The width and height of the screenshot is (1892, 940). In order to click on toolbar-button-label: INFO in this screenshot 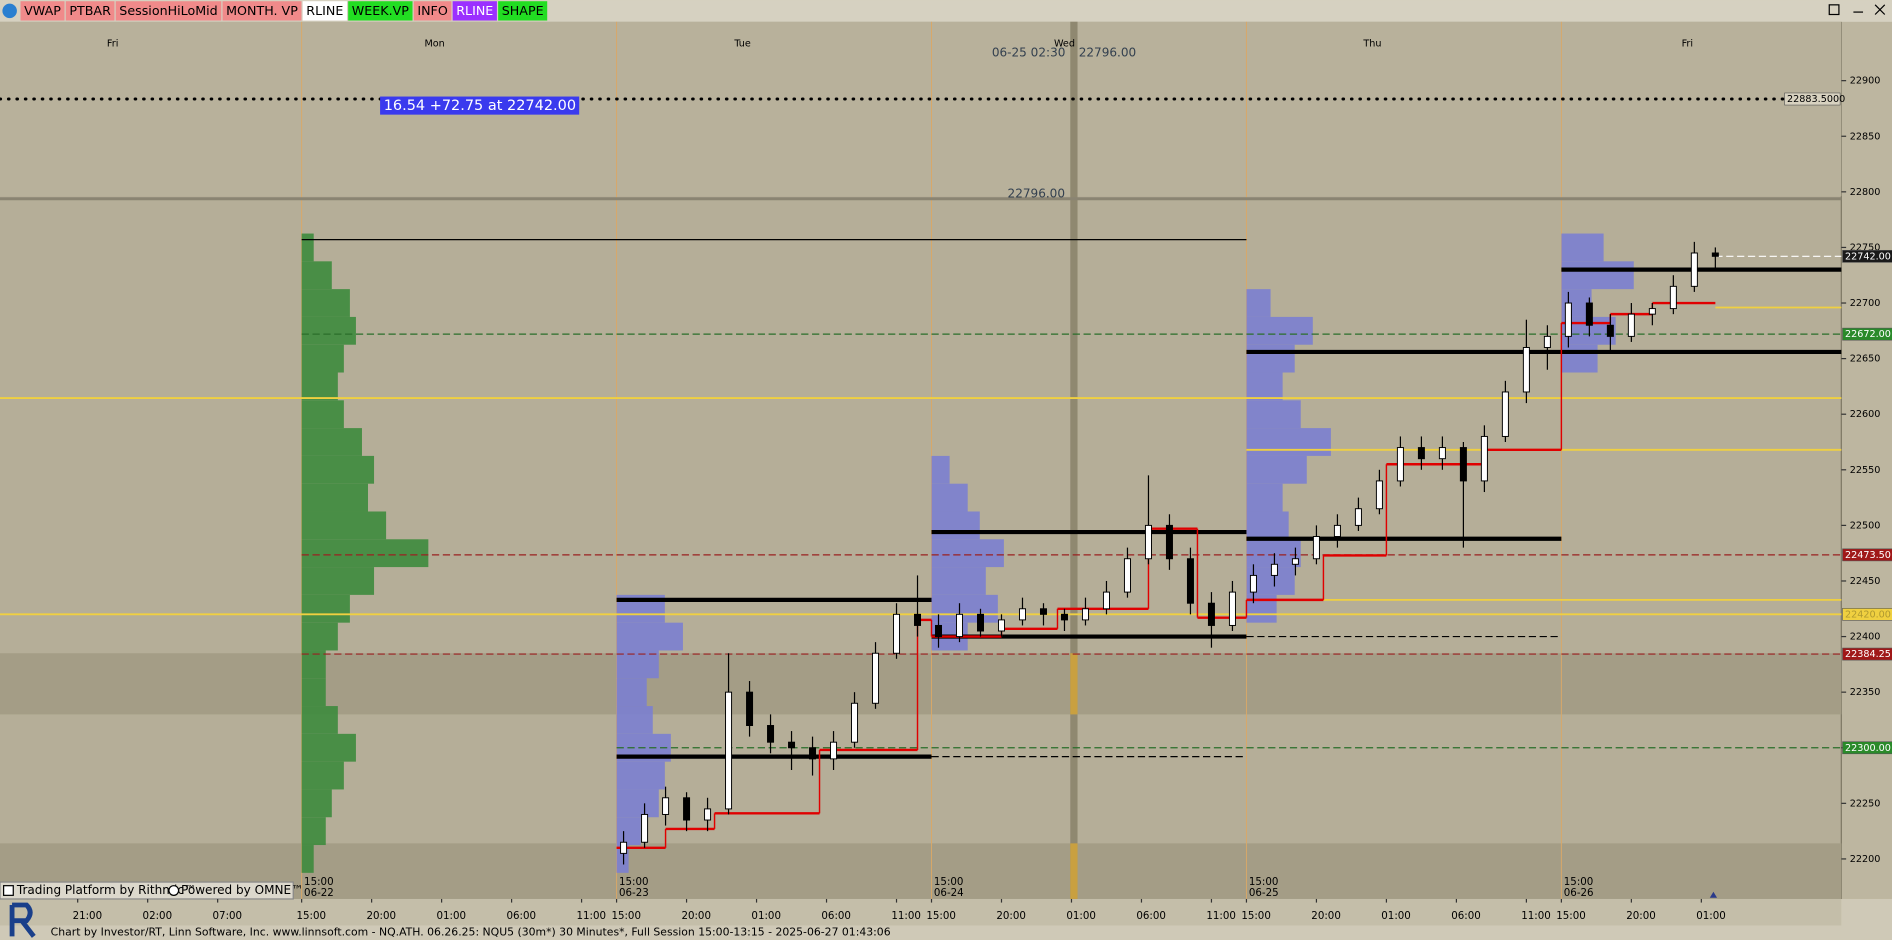, I will do `click(432, 10)`.